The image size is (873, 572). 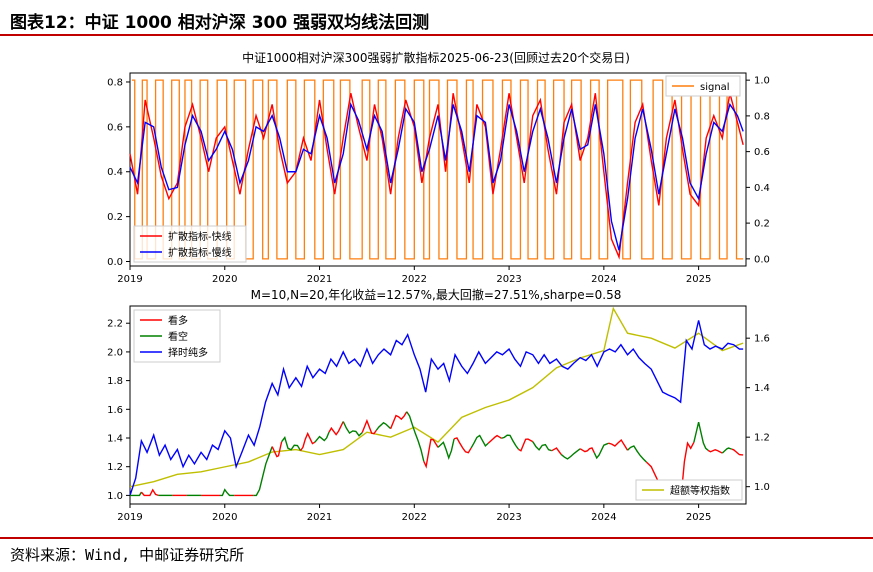 What do you see at coordinates (115, 381) in the screenshot?
I see `y-left-tick-label: 1.8` at bounding box center [115, 381].